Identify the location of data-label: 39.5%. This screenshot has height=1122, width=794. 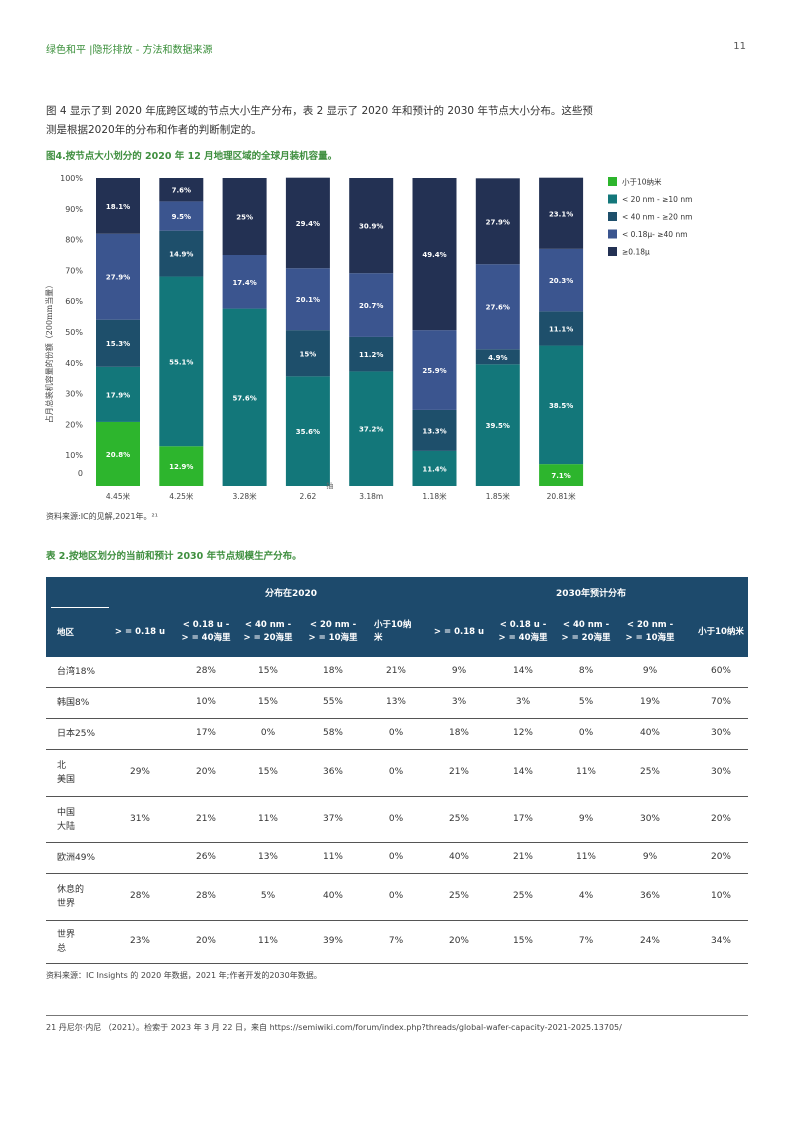
(498, 426).